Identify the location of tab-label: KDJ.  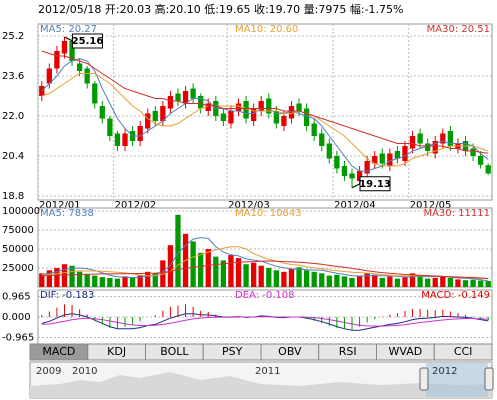
(116, 351).